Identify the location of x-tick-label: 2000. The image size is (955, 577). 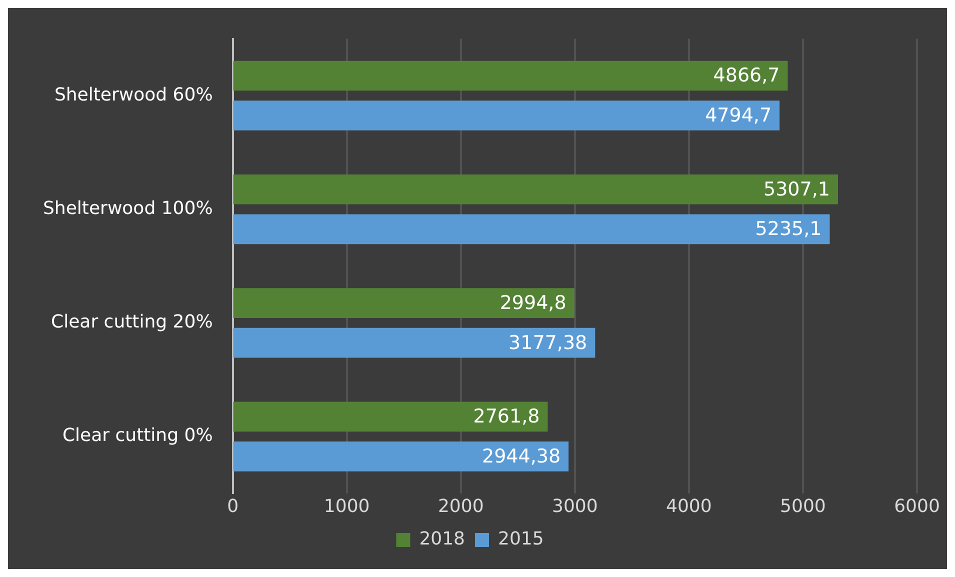
(461, 506).